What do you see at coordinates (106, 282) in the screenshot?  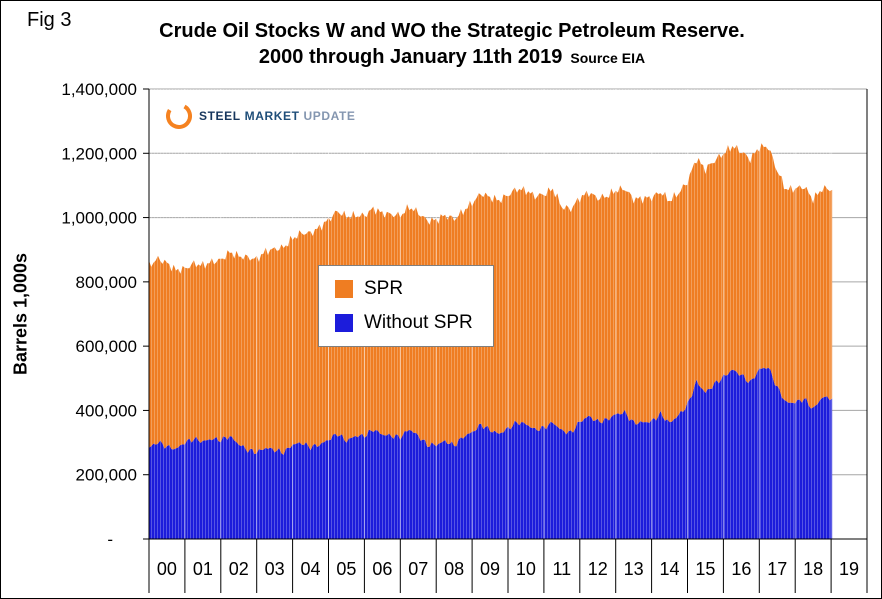 I see `y-axis-label: 800,000` at bounding box center [106, 282].